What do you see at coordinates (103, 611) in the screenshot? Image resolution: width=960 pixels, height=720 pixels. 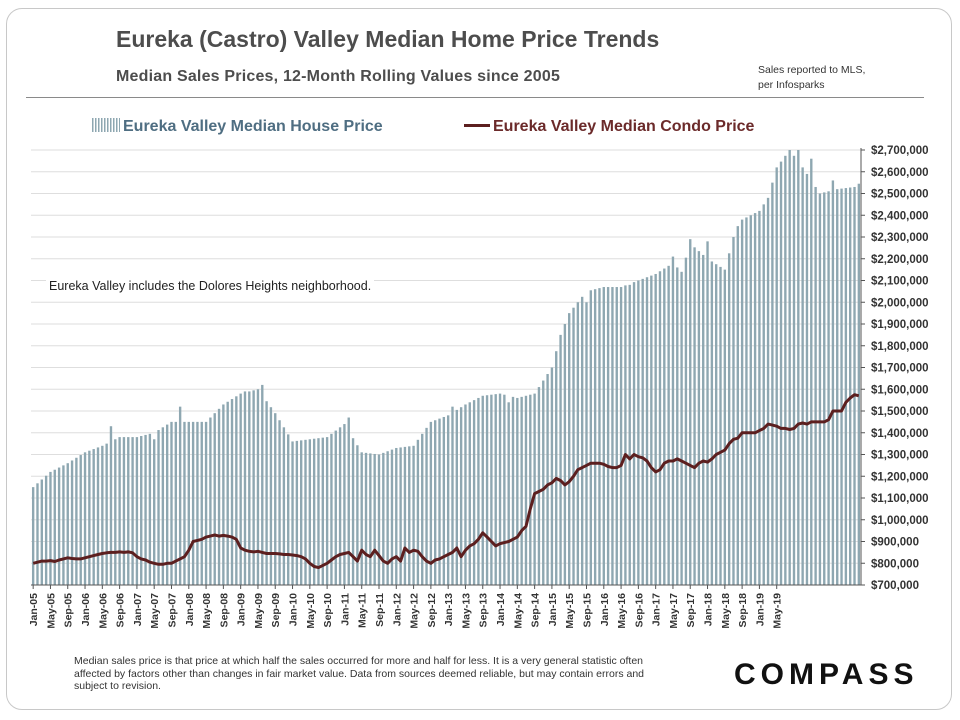 I see `x-tick-label: May-06` at bounding box center [103, 611].